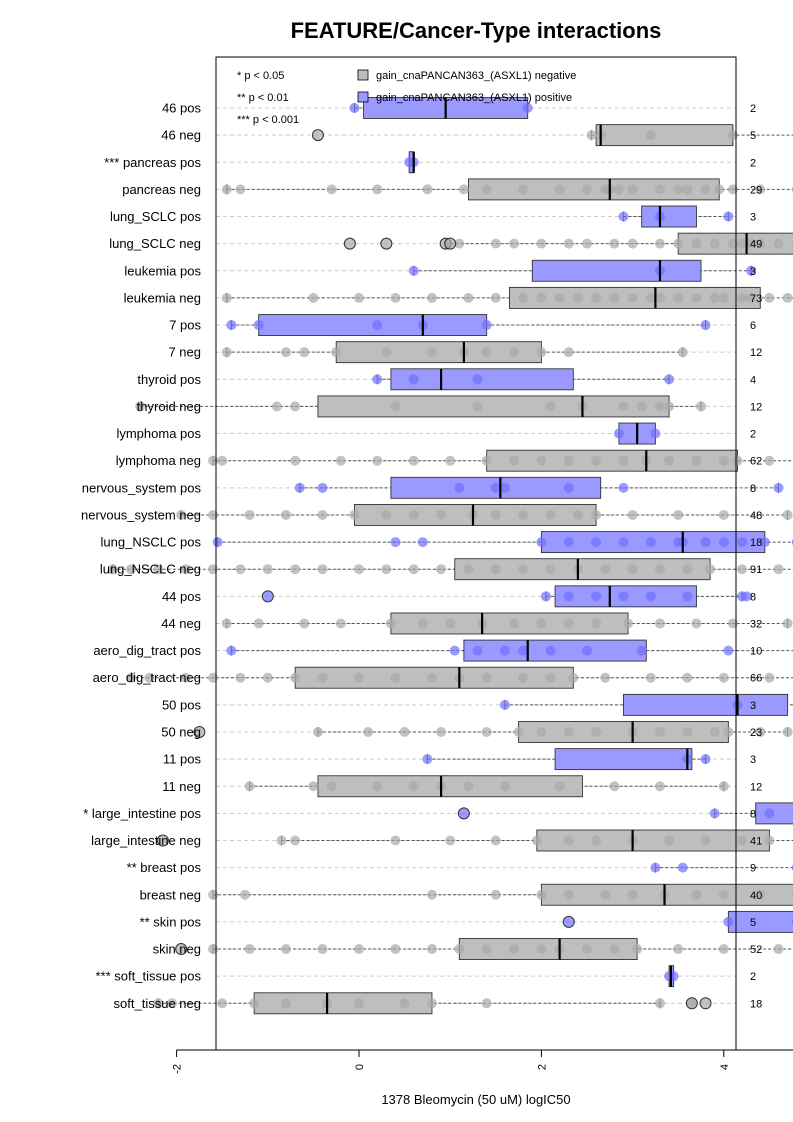 This screenshot has width=793, height=1122. Describe the element at coordinates (177, 949) in the screenshot. I see `row-label: skin neg` at that location.